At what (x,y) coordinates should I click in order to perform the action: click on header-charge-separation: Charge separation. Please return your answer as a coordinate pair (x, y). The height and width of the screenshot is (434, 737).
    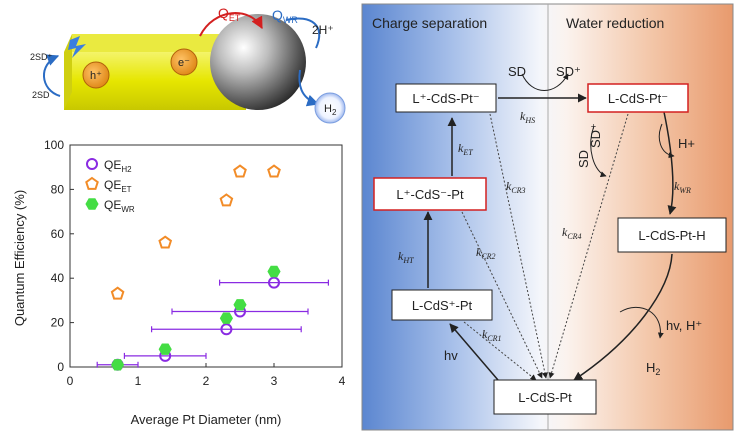
    Looking at the image, I should click on (429, 23).